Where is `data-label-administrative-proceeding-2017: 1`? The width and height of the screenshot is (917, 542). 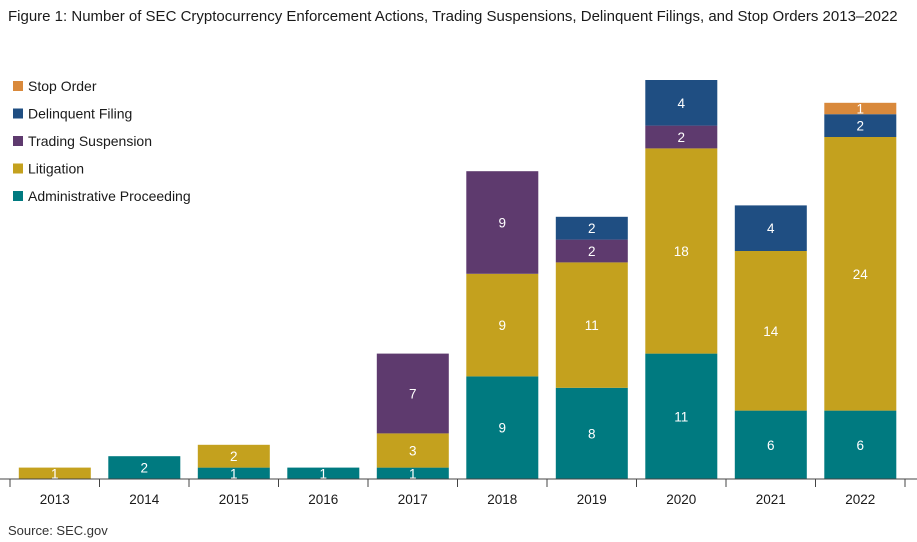 data-label-administrative-proceeding-2017: 1 is located at coordinates (413, 473).